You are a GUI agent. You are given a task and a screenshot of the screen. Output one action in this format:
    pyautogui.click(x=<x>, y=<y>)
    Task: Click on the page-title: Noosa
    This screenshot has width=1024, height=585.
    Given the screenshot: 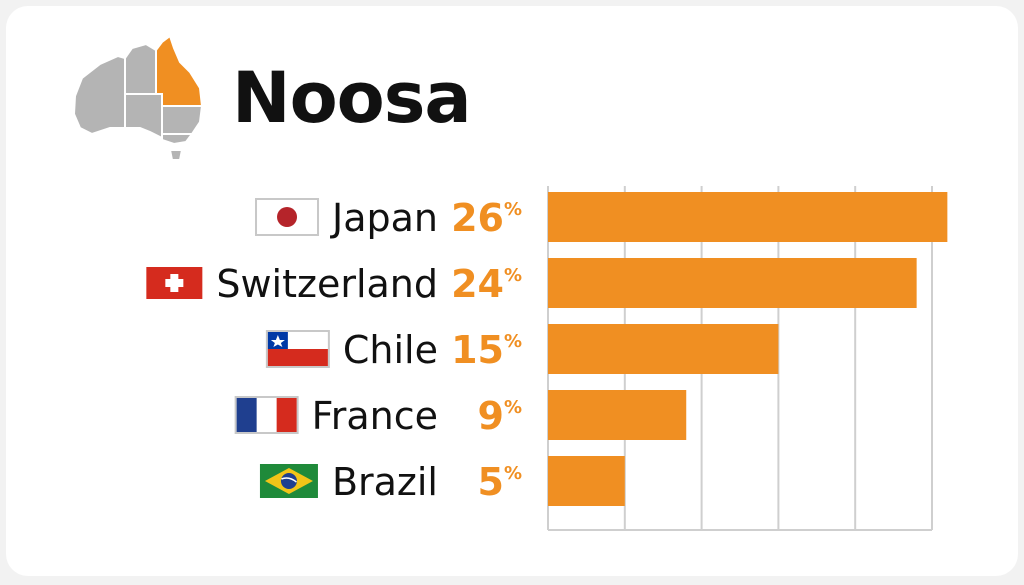 What is the action you would take?
    pyautogui.click(x=352, y=98)
    